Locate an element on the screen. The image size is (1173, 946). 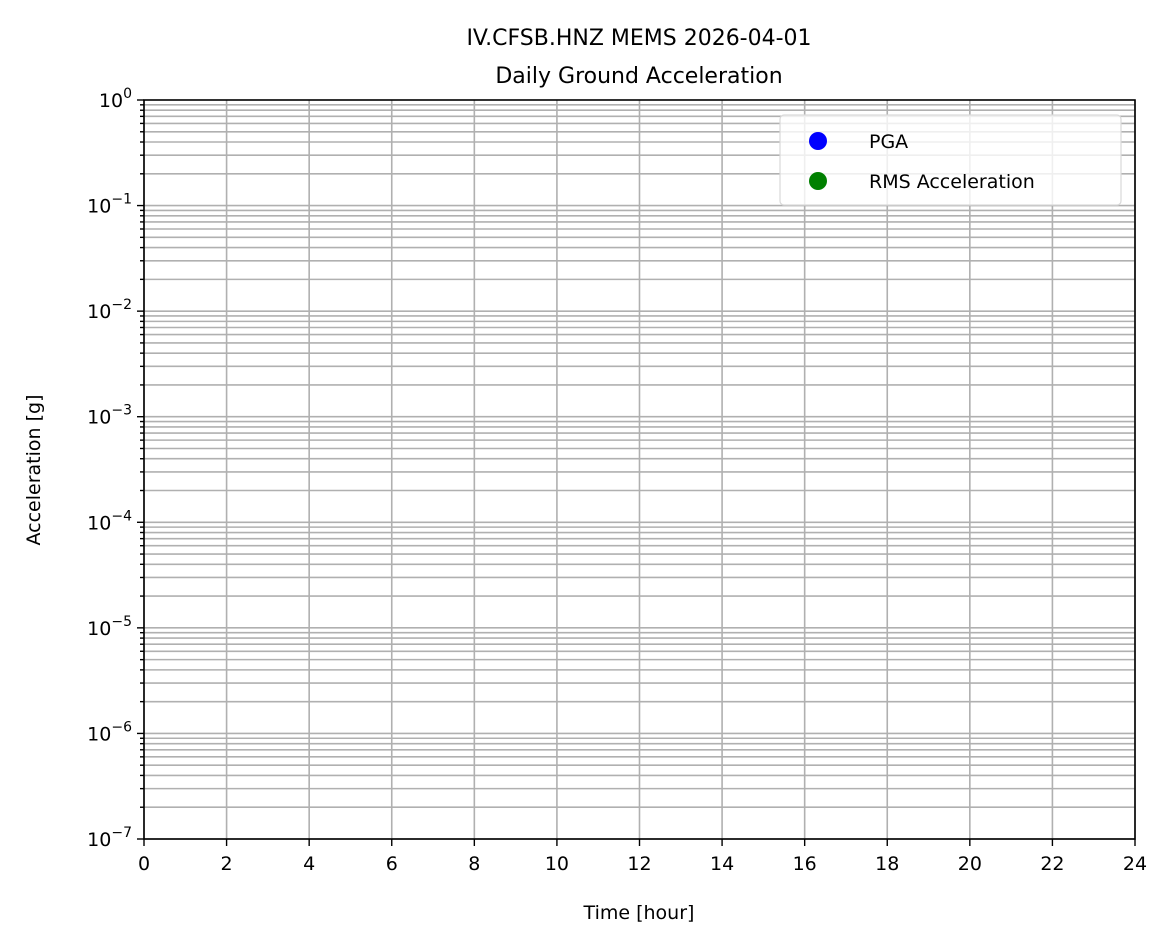
y-tick-label: 10⁻³ is located at coordinates (109, 416).